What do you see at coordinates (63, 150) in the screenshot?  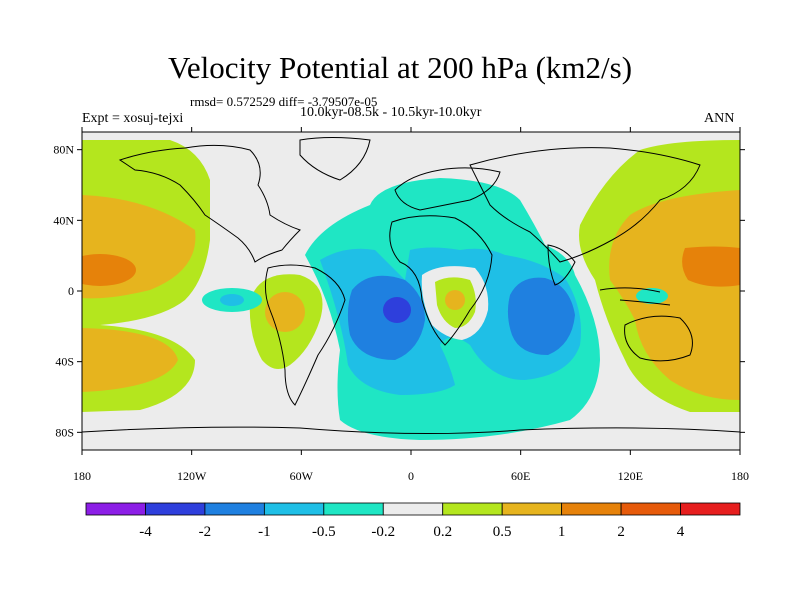 I see `lat-tick-label: 80N` at bounding box center [63, 150].